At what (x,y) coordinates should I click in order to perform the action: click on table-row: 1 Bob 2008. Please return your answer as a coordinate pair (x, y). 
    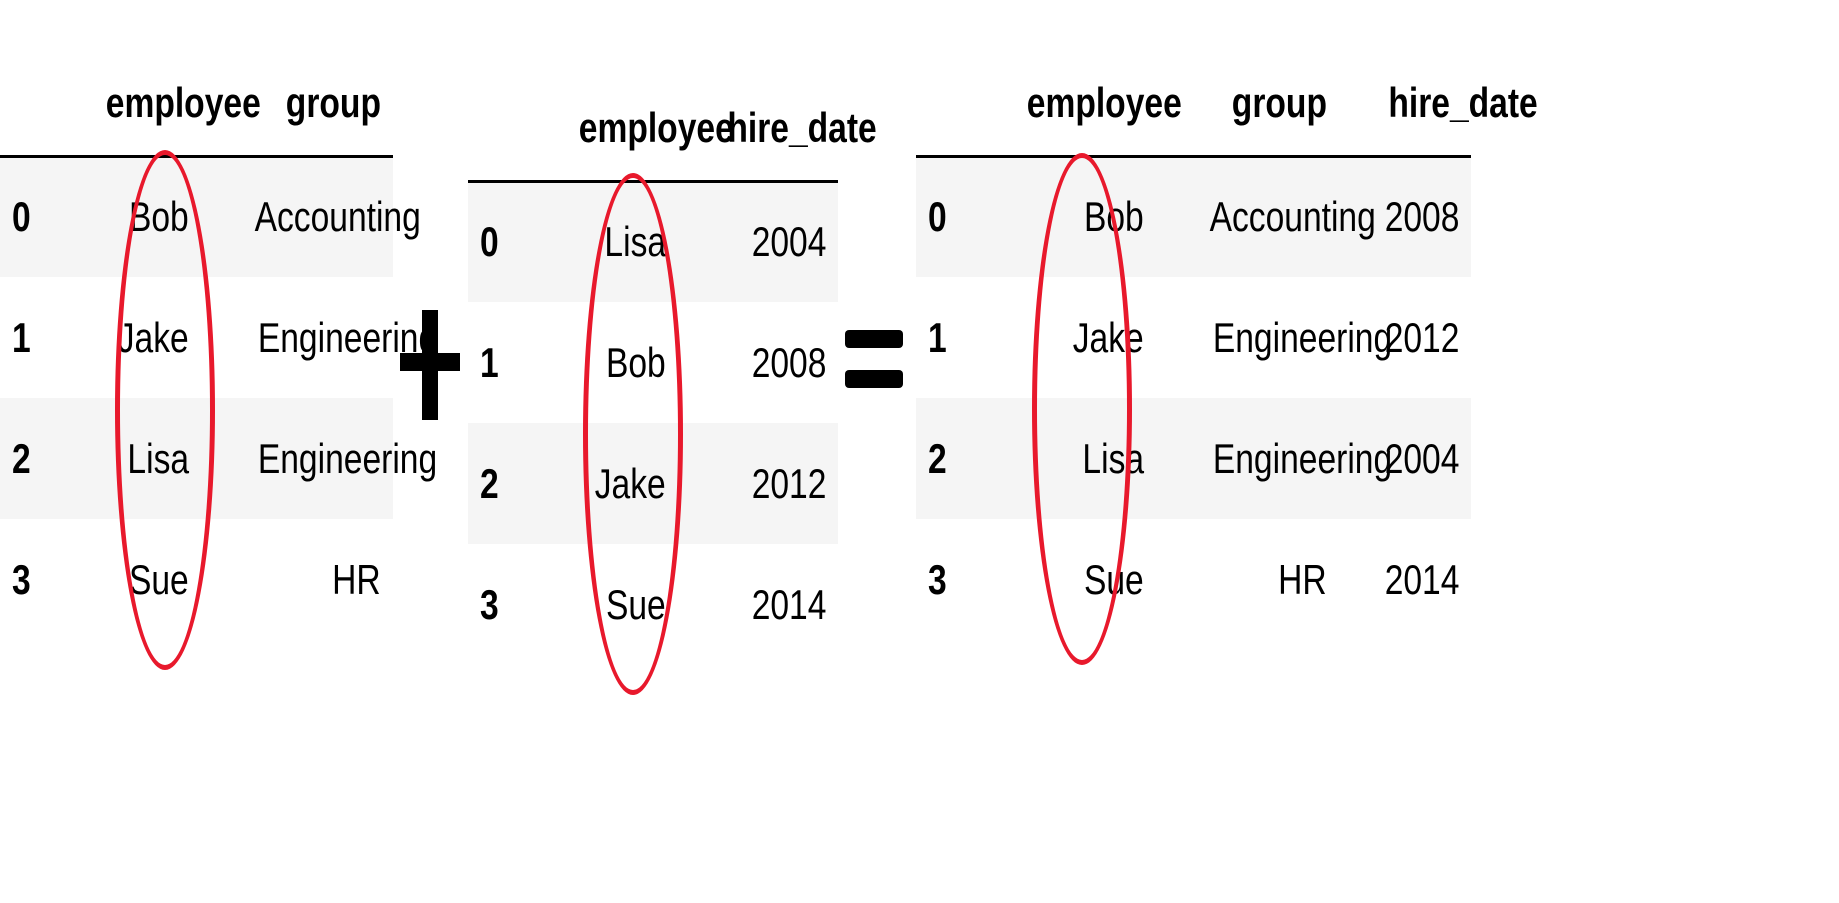
    Looking at the image, I should click on (653, 362).